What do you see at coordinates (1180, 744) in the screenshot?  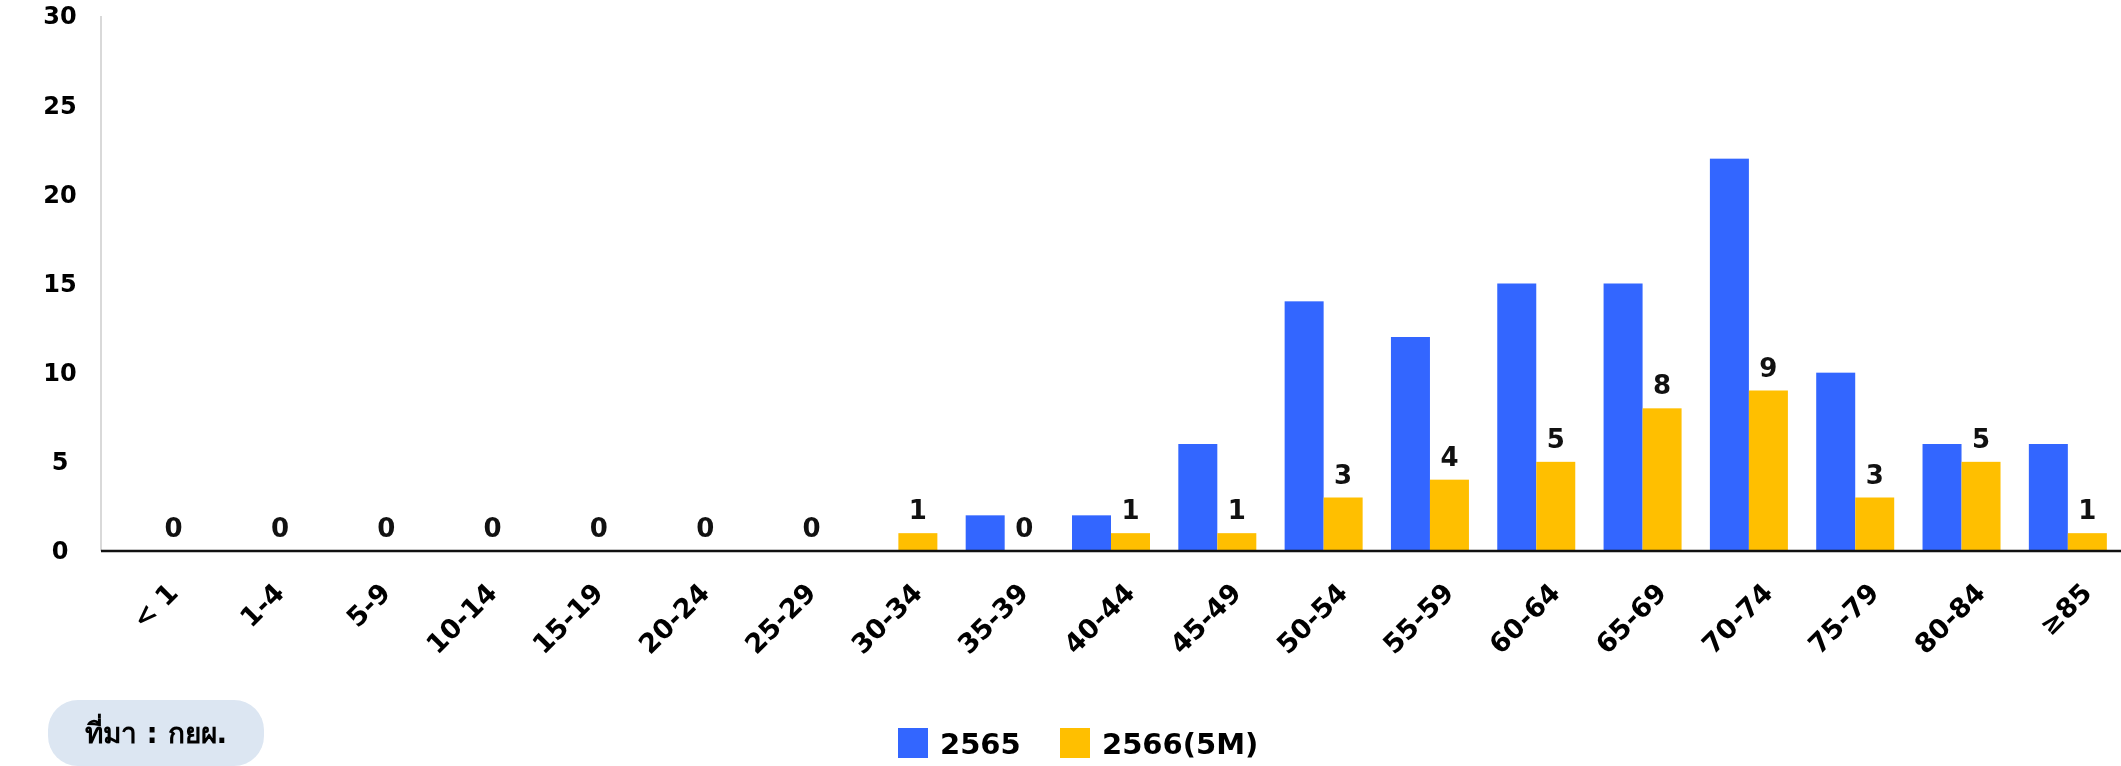 I see `legend-label: 2566(5M)` at bounding box center [1180, 744].